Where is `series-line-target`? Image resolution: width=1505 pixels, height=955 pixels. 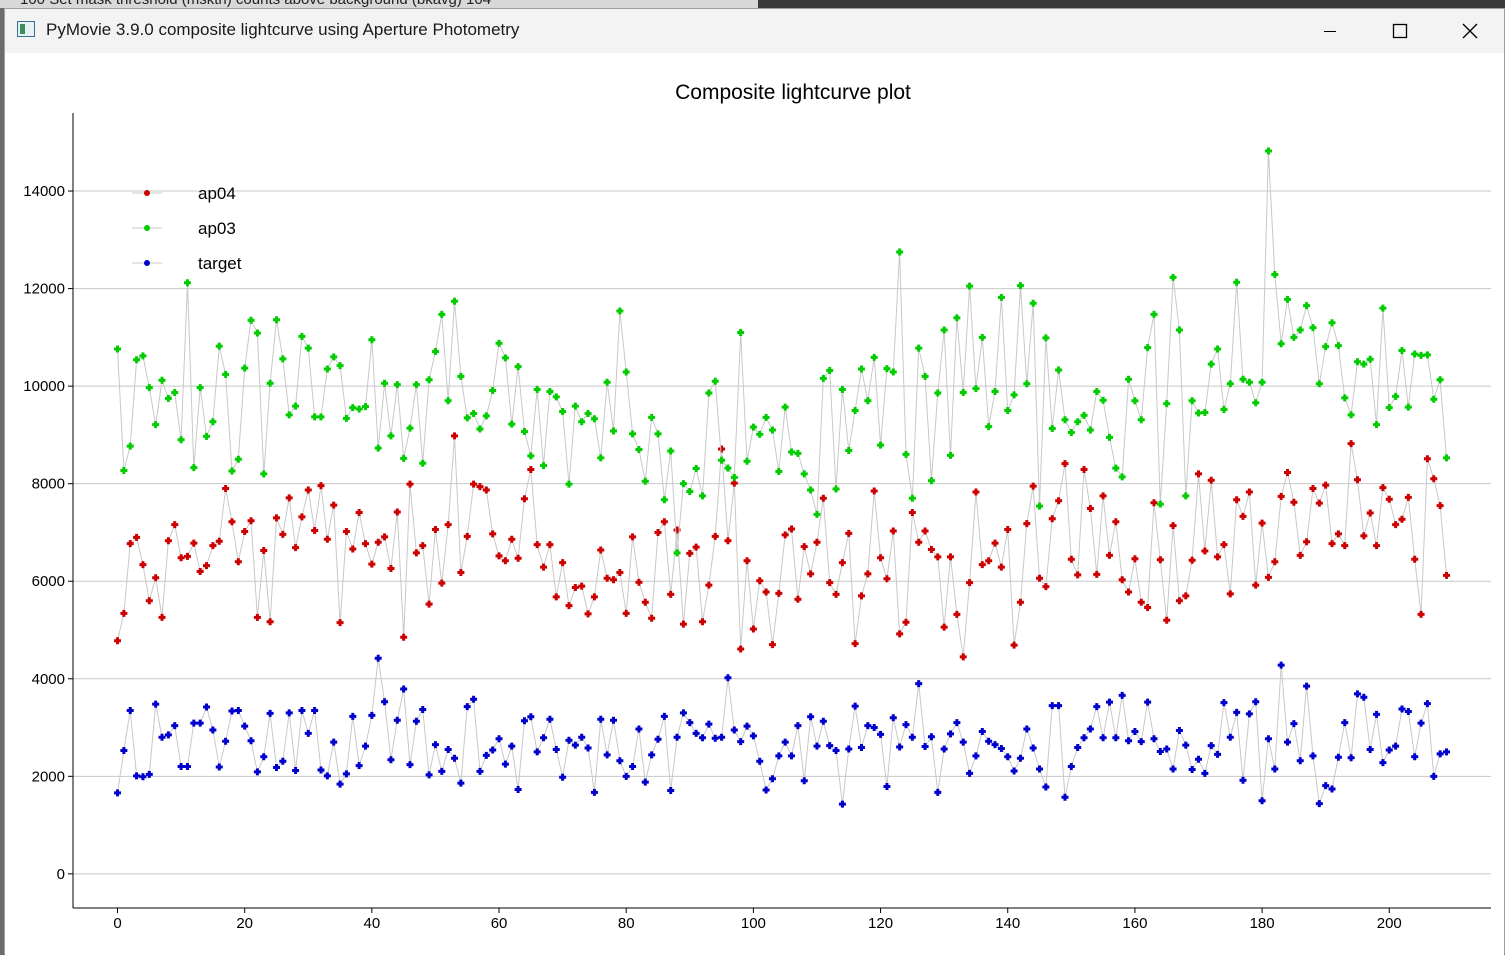
series-line-target is located at coordinates (782, 731).